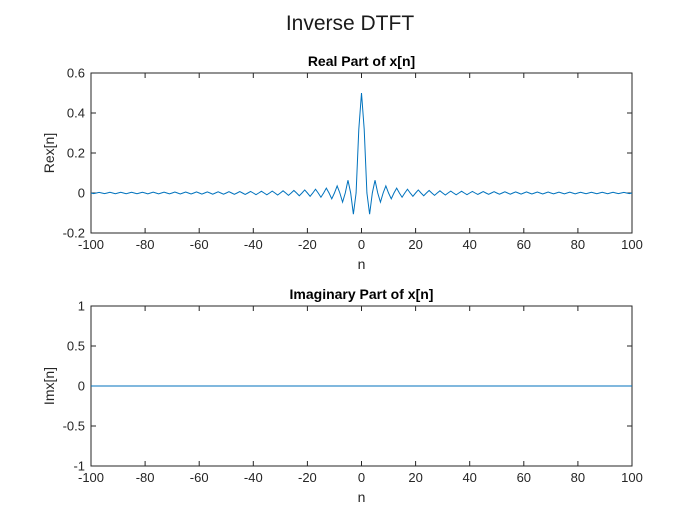  What do you see at coordinates (362, 294) in the screenshot?
I see `axes-title: Imaginary Part of x[n]` at bounding box center [362, 294].